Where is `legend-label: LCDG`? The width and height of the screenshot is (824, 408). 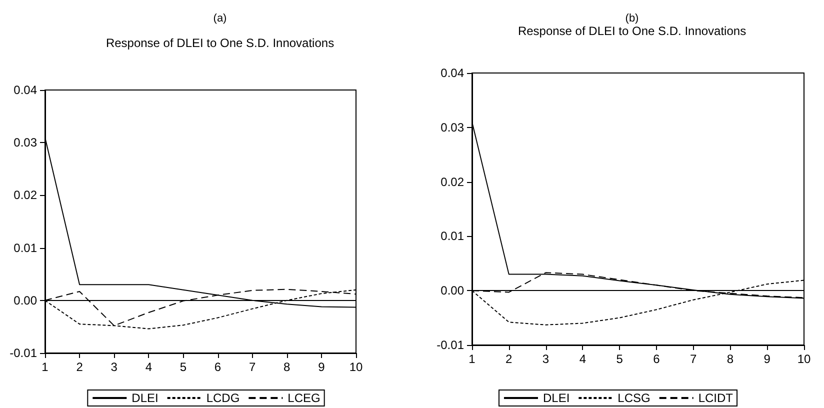 legend-label: LCDG is located at coordinates (223, 398).